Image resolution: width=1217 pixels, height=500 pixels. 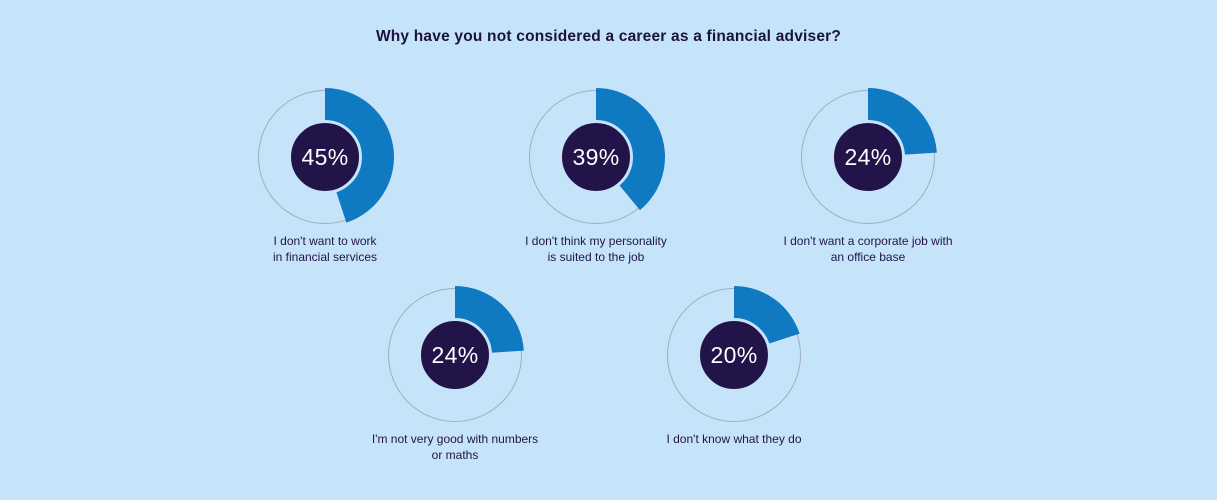 I want to click on donut-label: I don't know what they do, so click(x=733, y=440).